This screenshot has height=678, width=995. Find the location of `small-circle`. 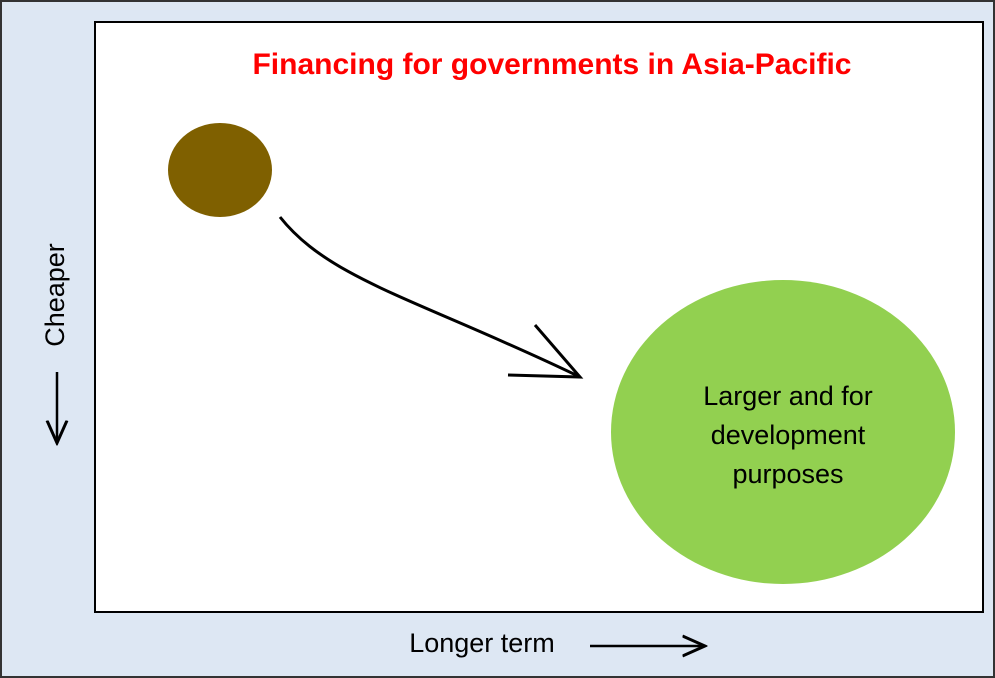

small-circle is located at coordinates (220, 170).